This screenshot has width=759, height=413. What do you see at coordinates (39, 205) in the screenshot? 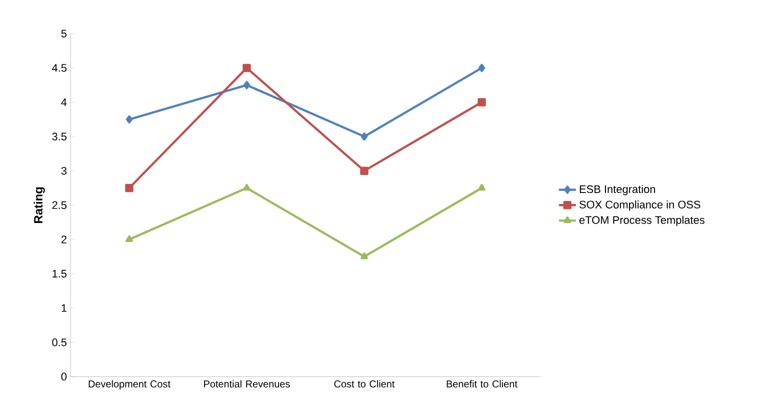
I see `y-axis-title: Rating` at bounding box center [39, 205].